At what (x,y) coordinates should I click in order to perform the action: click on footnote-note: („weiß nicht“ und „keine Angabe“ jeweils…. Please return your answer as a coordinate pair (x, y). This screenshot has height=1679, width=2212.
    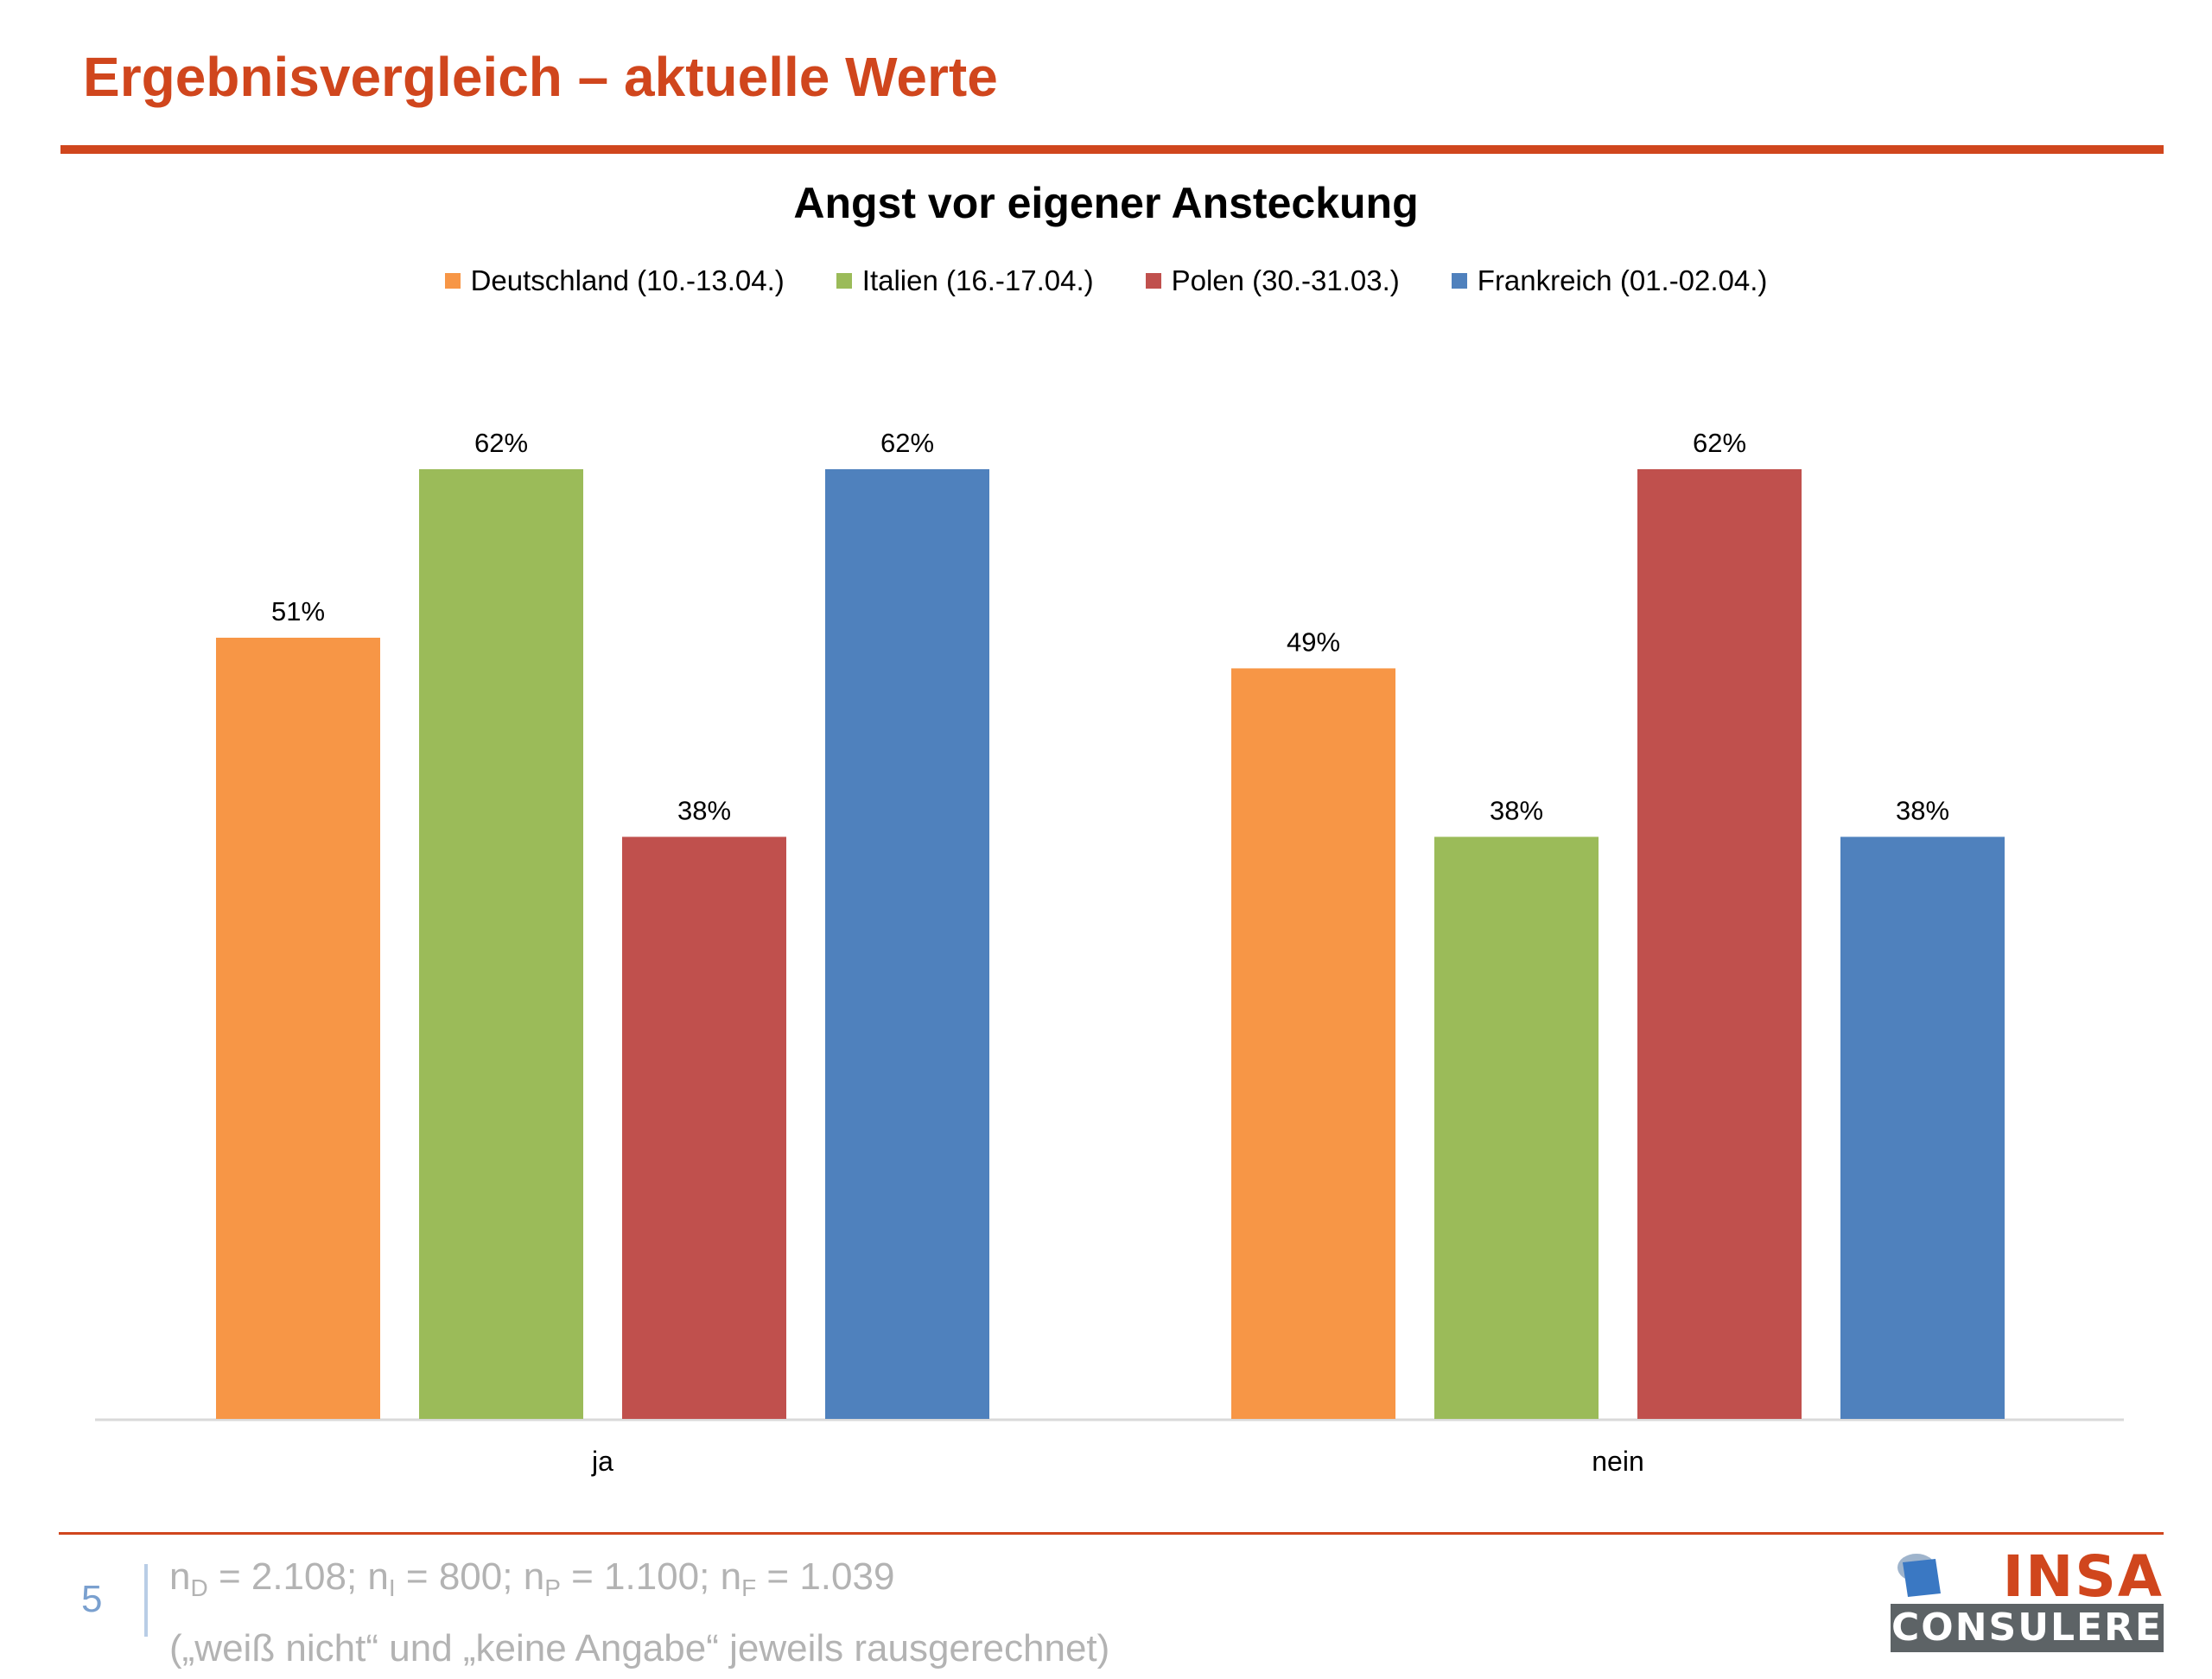
    Looking at the image, I should click on (639, 1648).